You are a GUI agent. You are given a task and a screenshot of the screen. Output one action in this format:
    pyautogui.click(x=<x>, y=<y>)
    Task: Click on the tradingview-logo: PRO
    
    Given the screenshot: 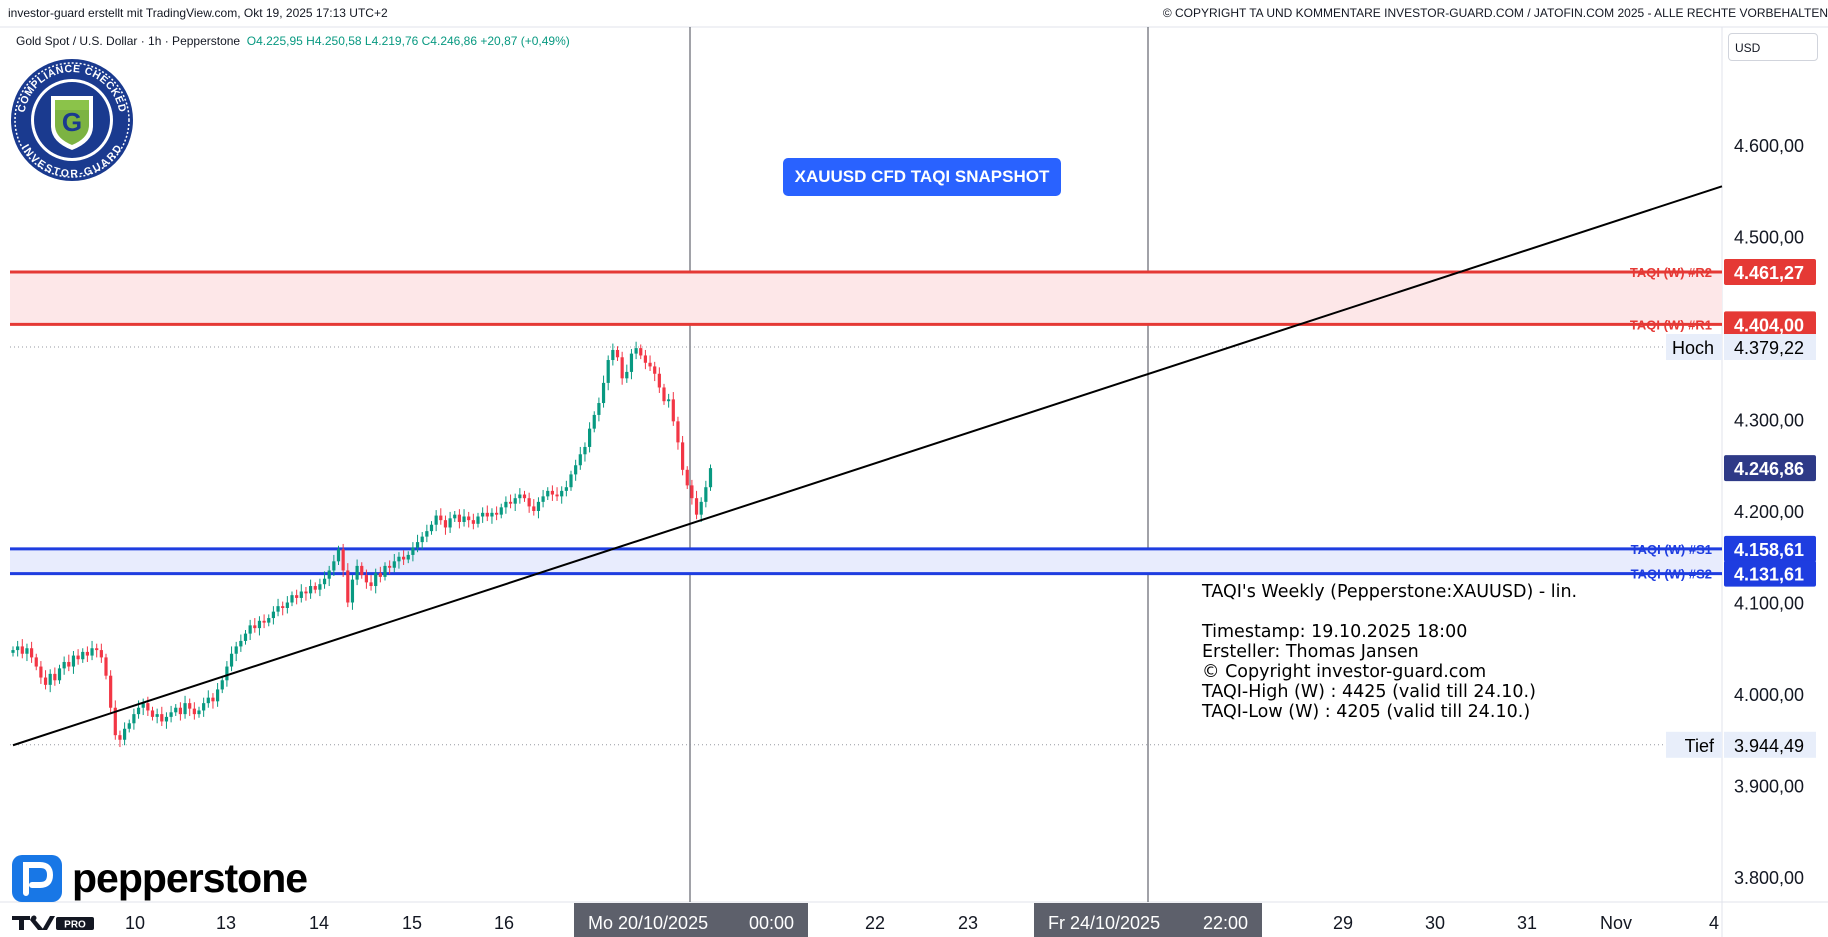 What is the action you would take?
    pyautogui.click(x=53, y=923)
    